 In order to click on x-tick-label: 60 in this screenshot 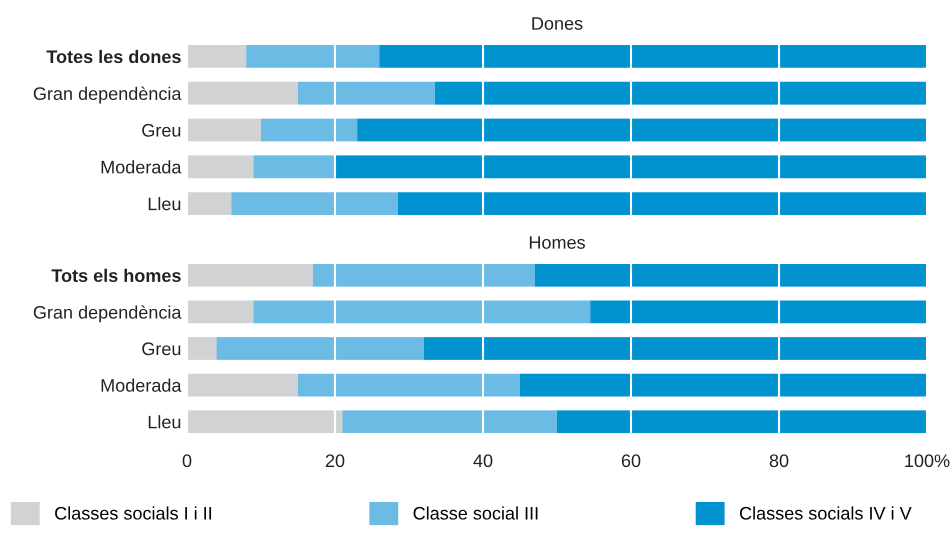, I will do `click(631, 461)`.